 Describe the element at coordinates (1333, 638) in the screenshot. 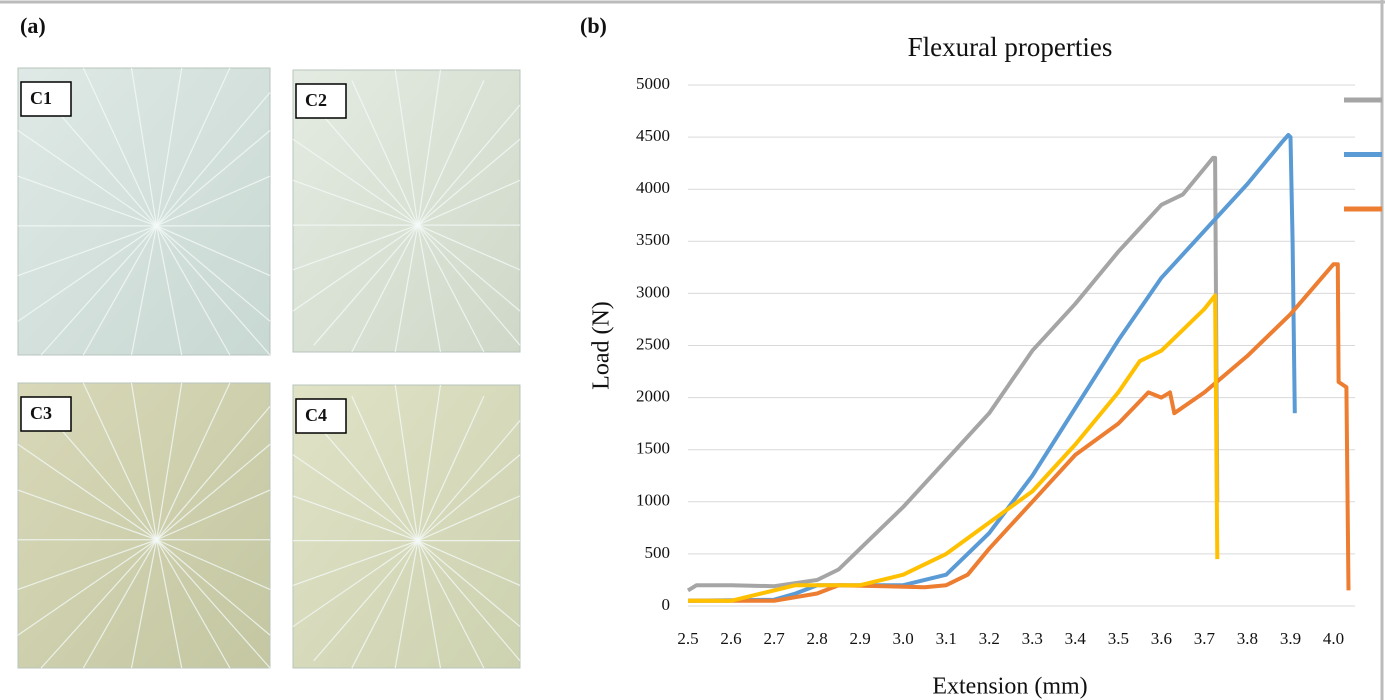

I see `x-tick-label: 4.0` at that location.